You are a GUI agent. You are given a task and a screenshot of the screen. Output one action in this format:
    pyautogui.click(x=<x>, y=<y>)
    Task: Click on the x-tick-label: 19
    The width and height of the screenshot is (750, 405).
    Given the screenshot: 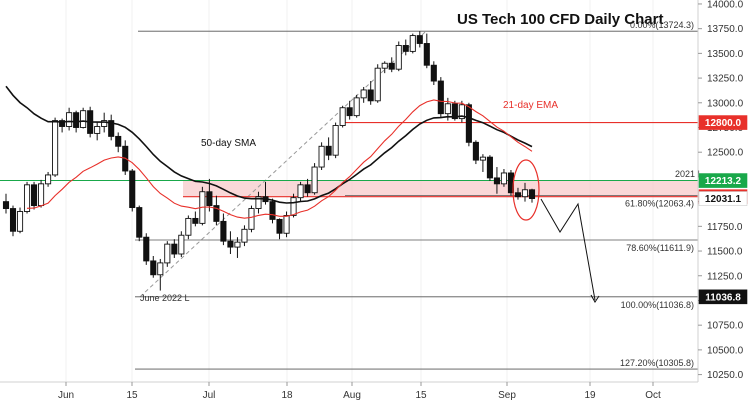 What is the action you would take?
    pyautogui.click(x=590, y=395)
    